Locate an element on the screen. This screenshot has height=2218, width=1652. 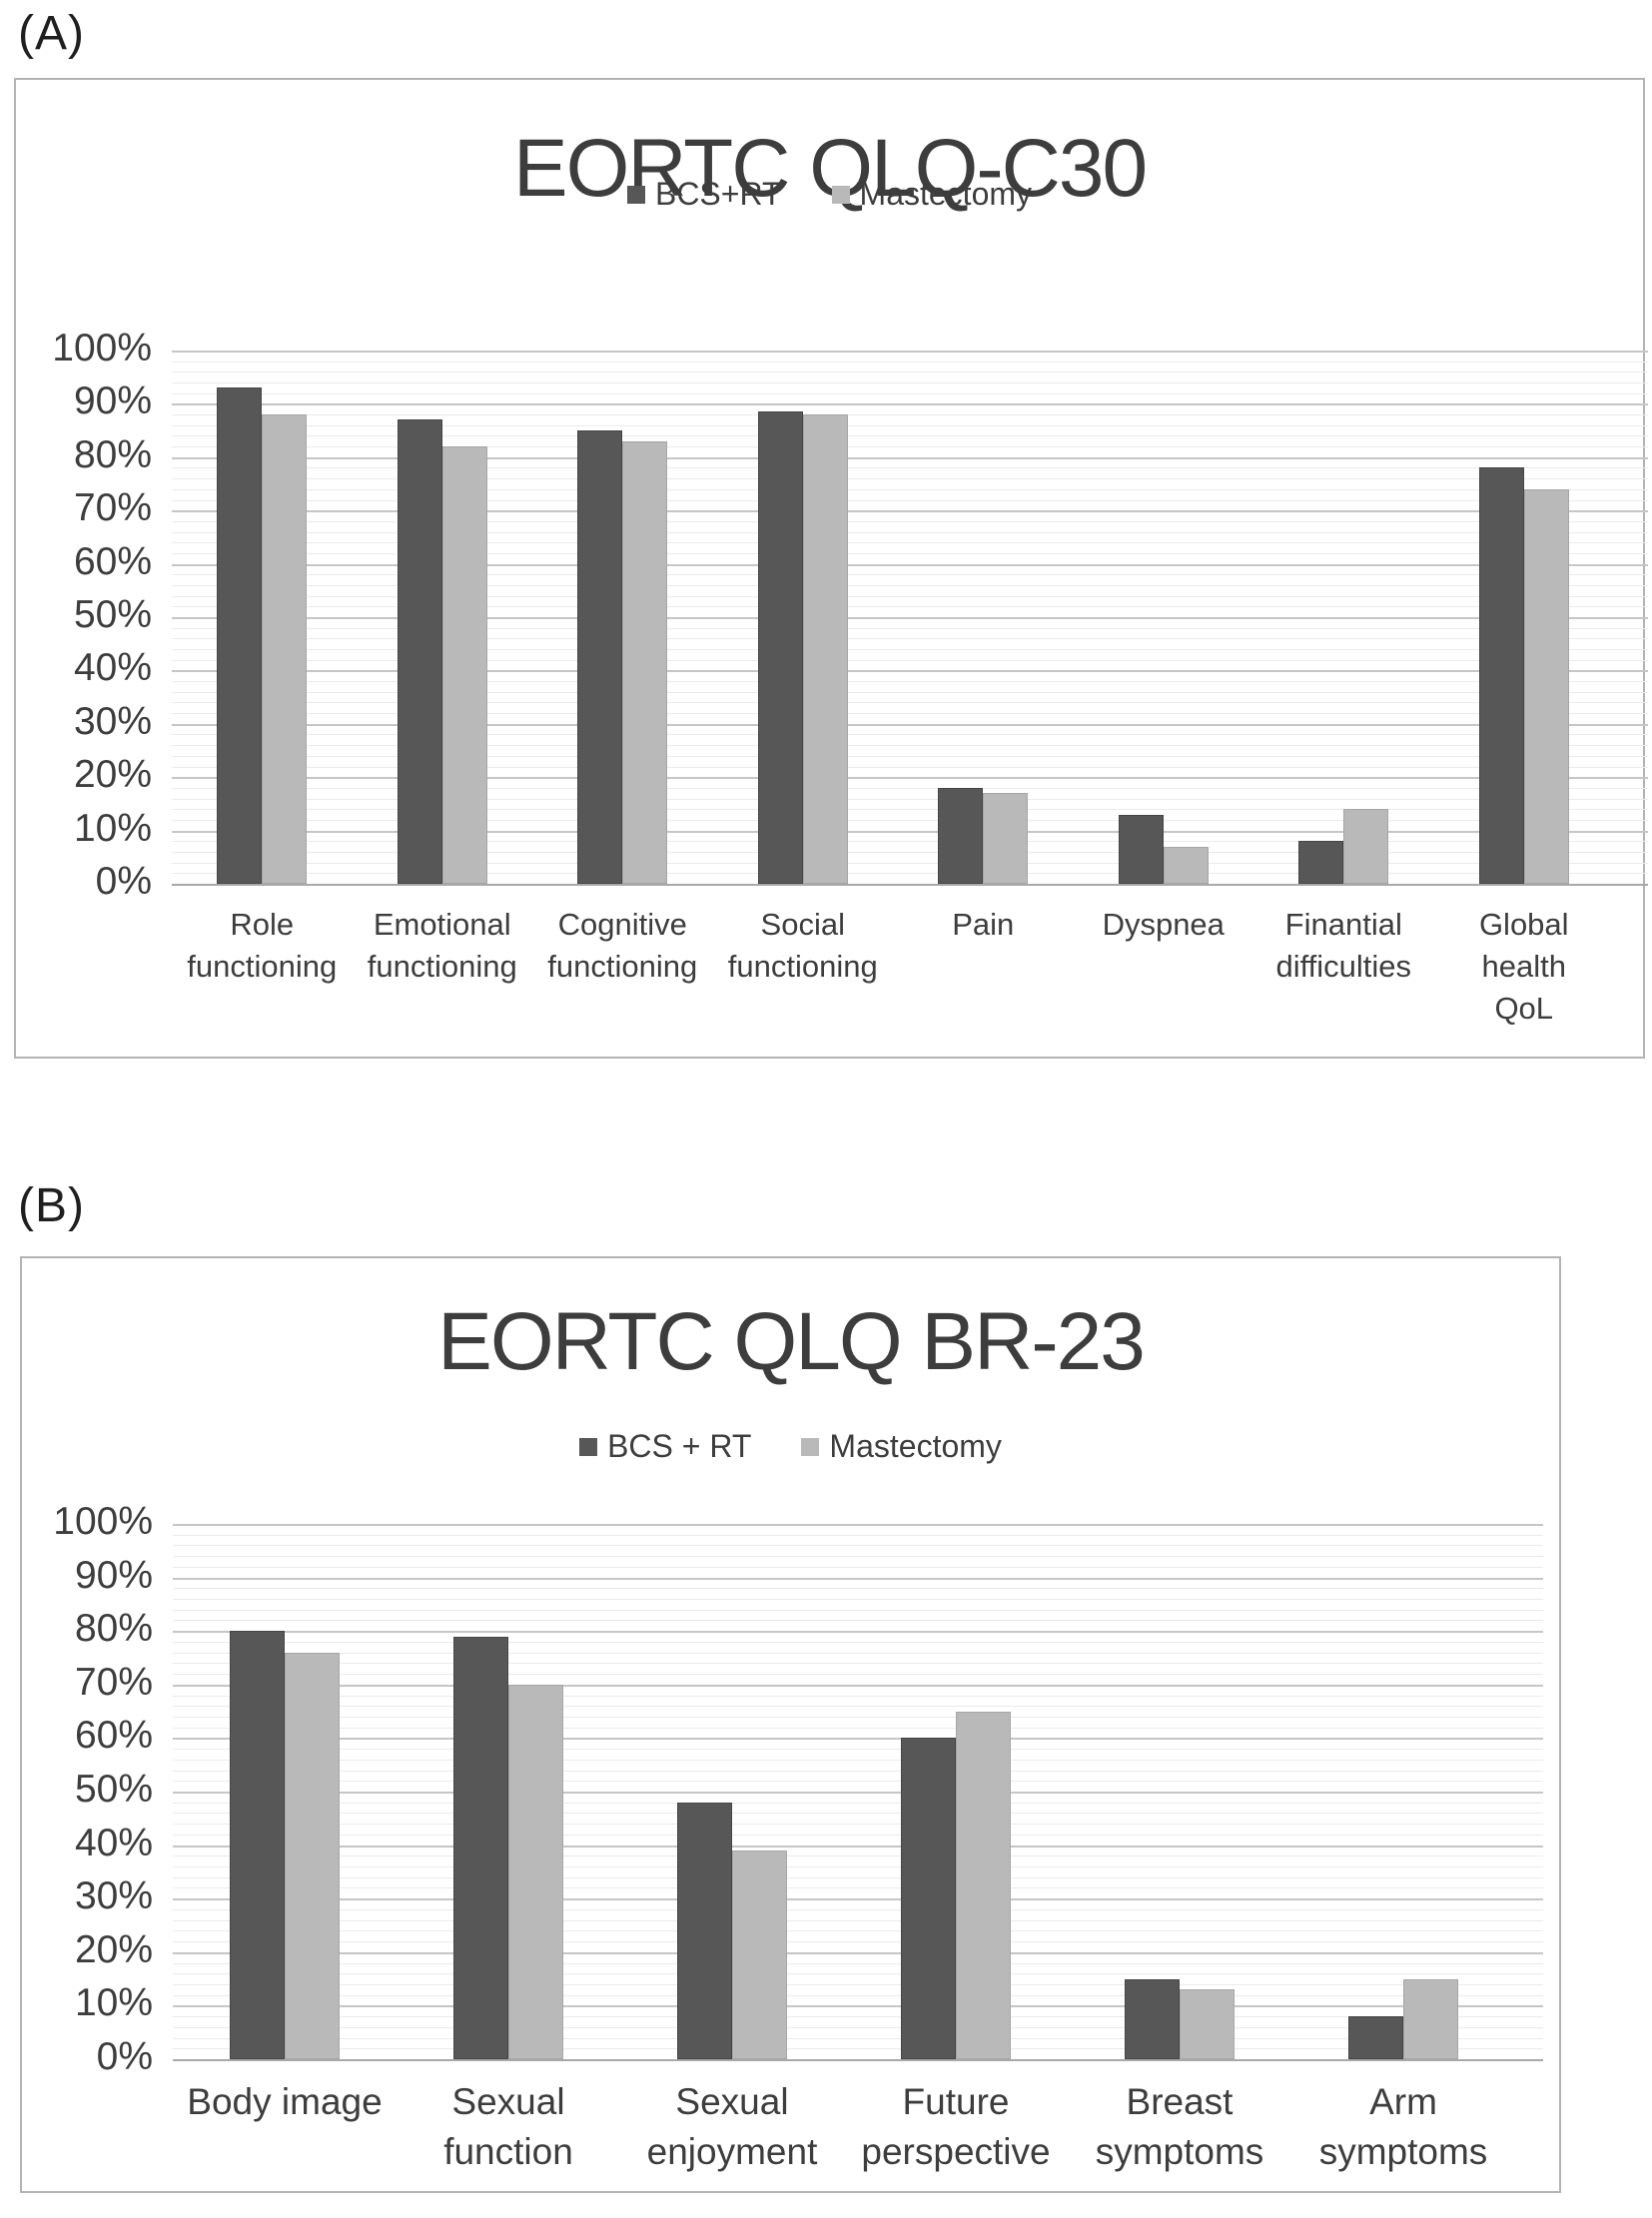
x-axis-label-finantial-difficulties: Finantial difficulties is located at coordinates (1343, 945).